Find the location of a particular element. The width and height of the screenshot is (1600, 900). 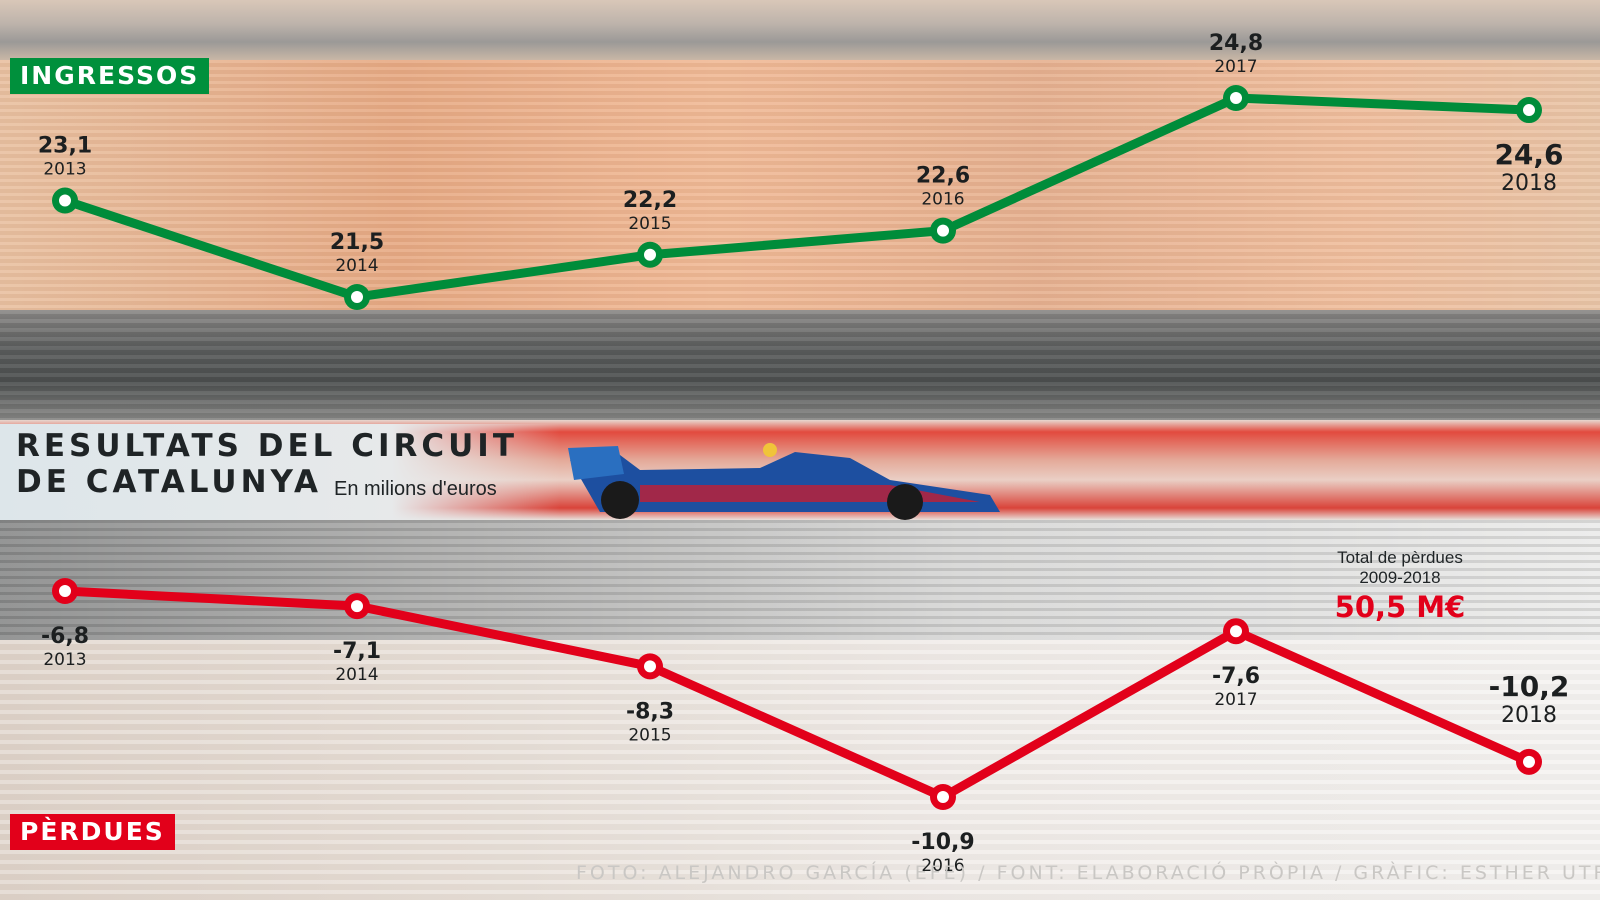

total-losses-label: Total de pèrdues is located at coordinates (1400, 557).